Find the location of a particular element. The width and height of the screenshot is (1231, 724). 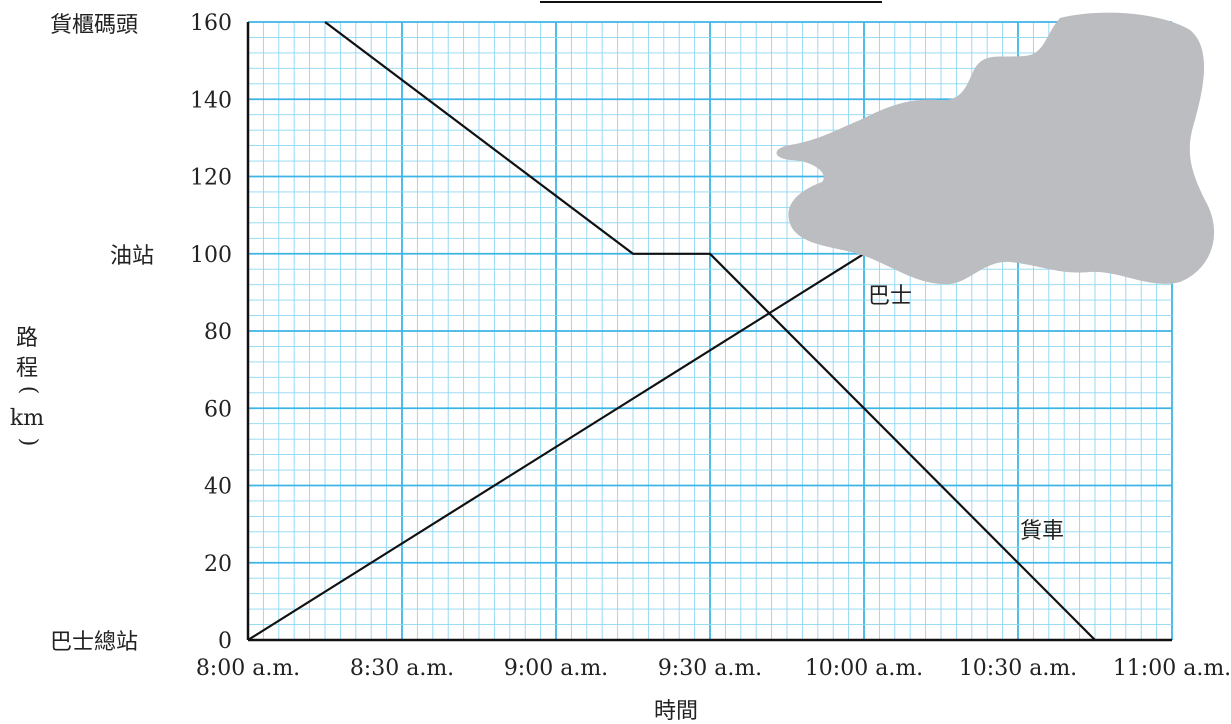

y-axis-label-char-5: ) is located at coordinates (28, 442).